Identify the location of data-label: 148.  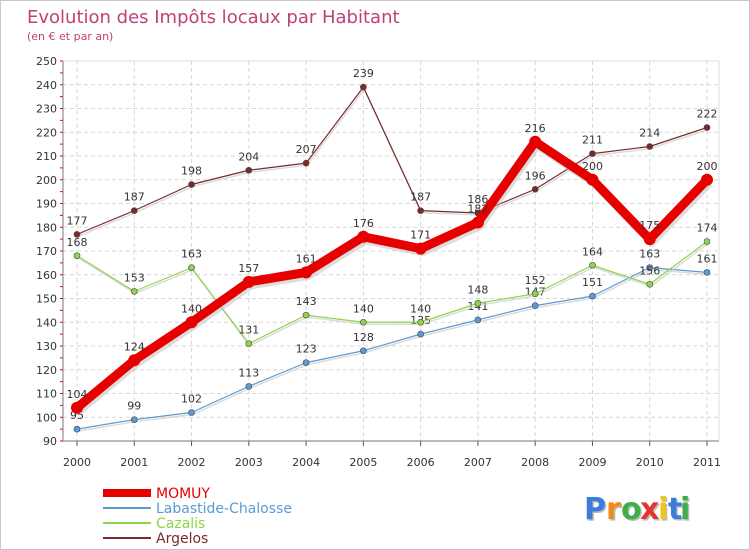
(477, 289).